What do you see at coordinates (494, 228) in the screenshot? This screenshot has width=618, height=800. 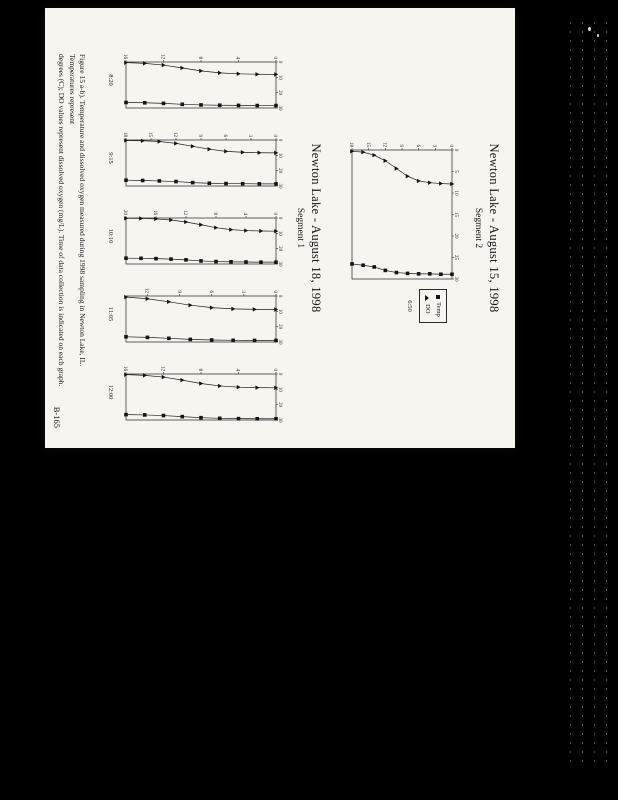 I see `section-title-aug15: Newton Lake - August 15, 1998` at bounding box center [494, 228].